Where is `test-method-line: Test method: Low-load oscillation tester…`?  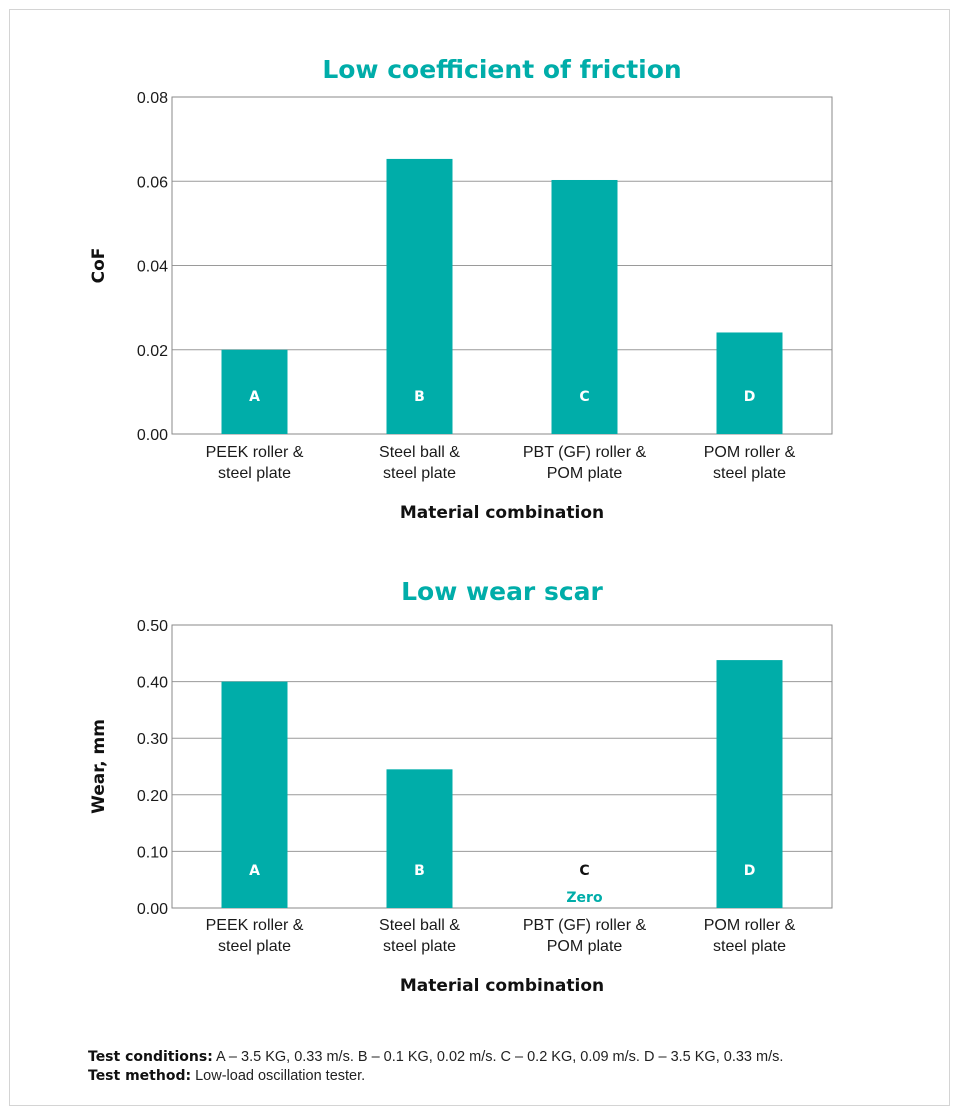 test-method-line: Test method: Low-load oscillation tester… is located at coordinates (518, 1076).